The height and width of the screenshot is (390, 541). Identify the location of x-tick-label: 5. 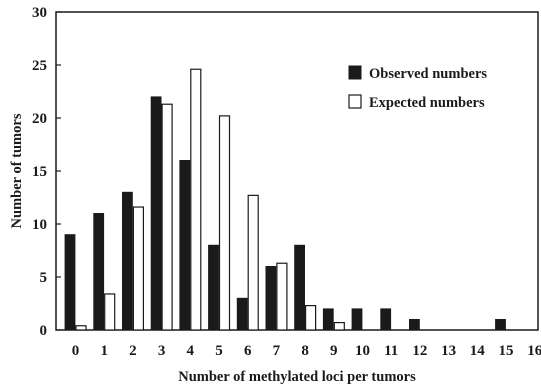
(219, 351).